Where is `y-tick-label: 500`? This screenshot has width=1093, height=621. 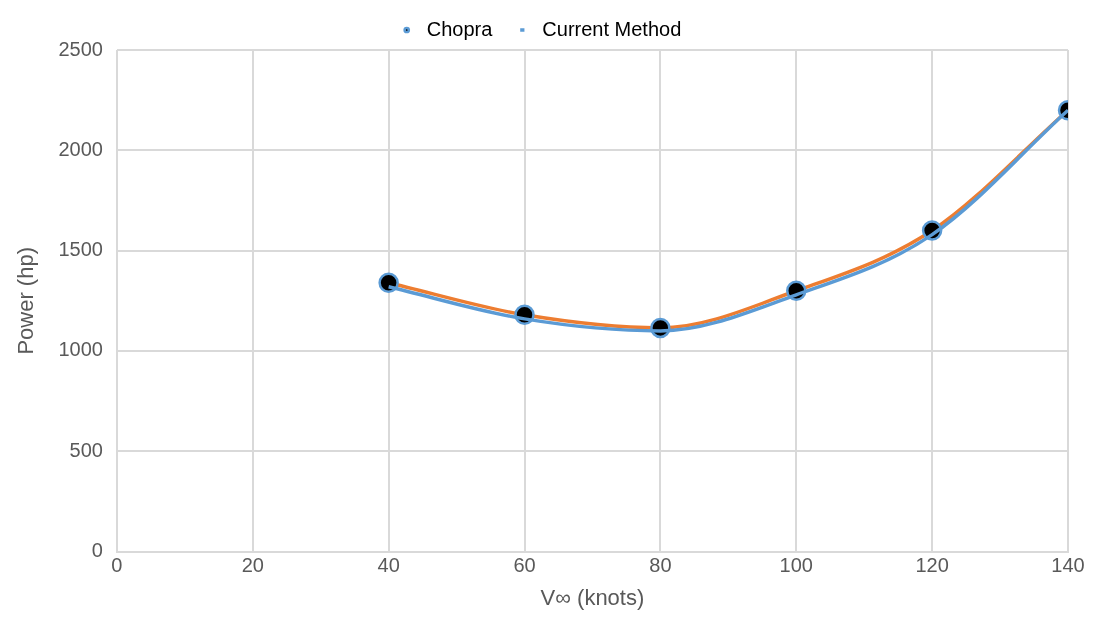 y-tick-label: 500 is located at coordinates (86, 449).